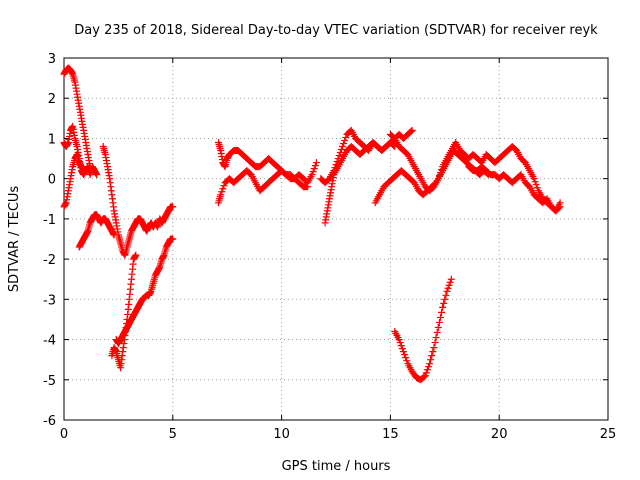  I want to click on series-arc1, so click(77, 117).